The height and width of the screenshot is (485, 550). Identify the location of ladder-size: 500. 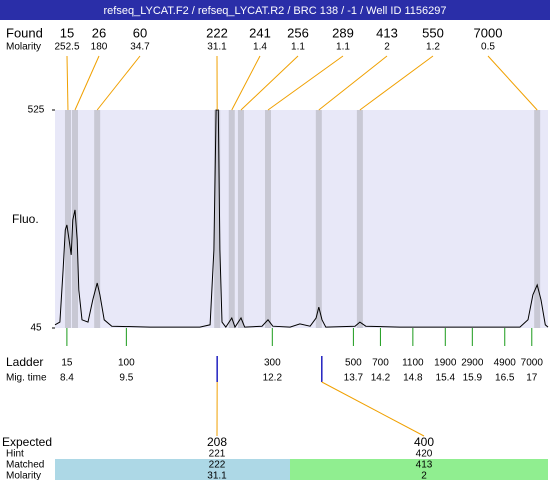
(353, 363).